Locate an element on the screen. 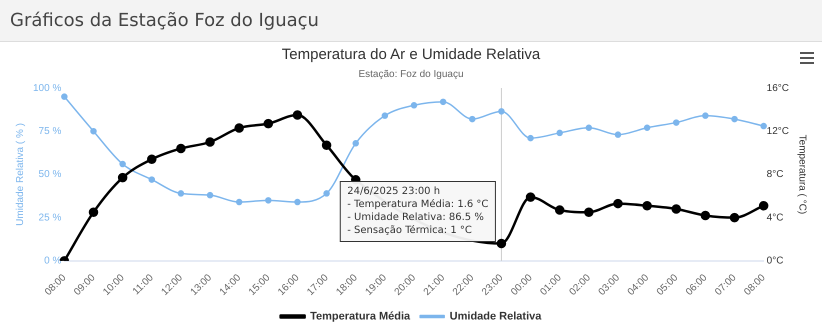  chart-title: Temperatura do Ar e Umidade Relativa is located at coordinates (411, 55).